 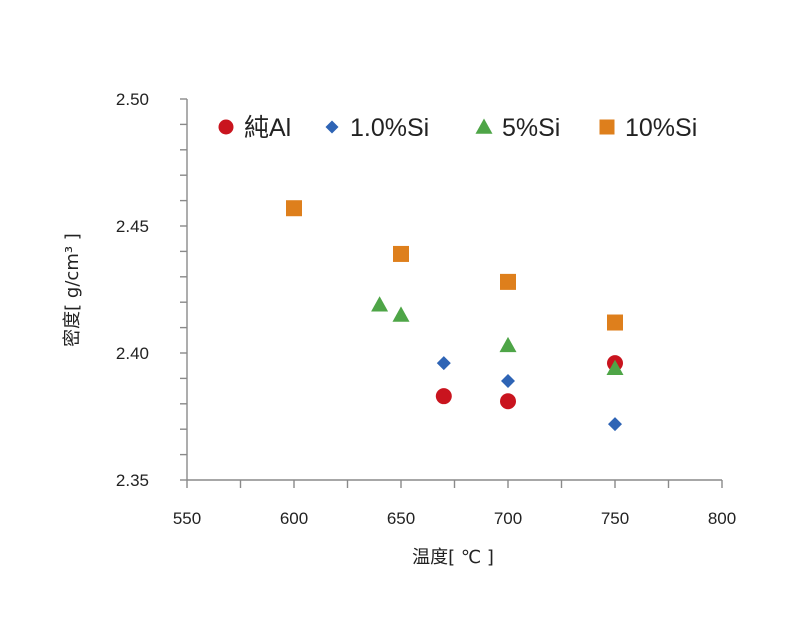 What do you see at coordinates (267, 128) in the screenshot?
I see `legend-label: 純Al` at bounding box center [267, 128].